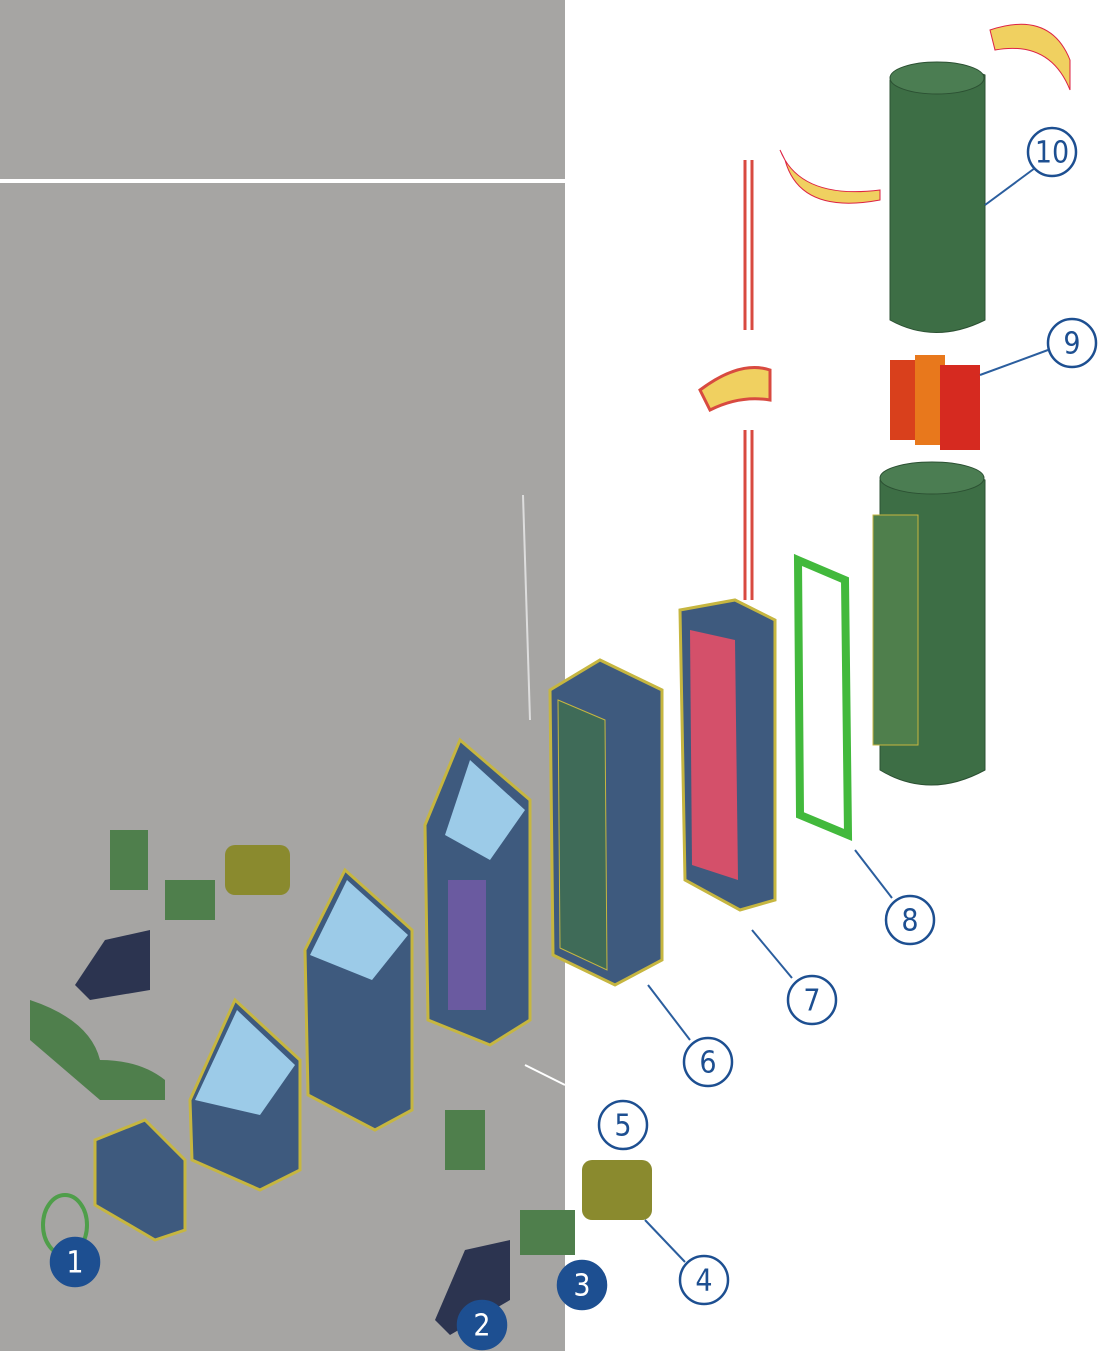  I want to click on callout-label: 2, so click(481, 1326).